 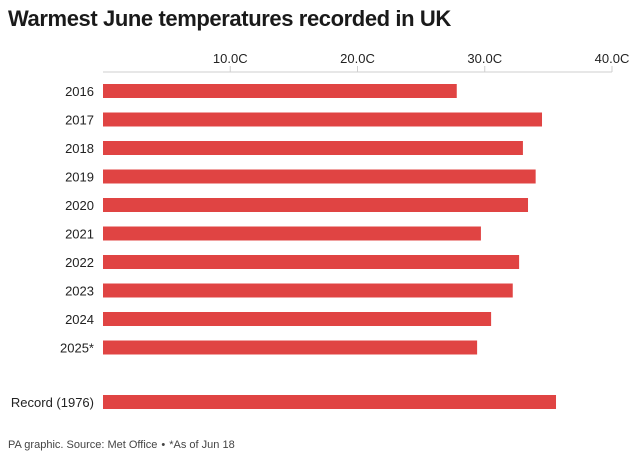 What do you see at coordinates (79, 234) in the screenshot?
I see `year-label: 2021` at bounding box center [79, 234].